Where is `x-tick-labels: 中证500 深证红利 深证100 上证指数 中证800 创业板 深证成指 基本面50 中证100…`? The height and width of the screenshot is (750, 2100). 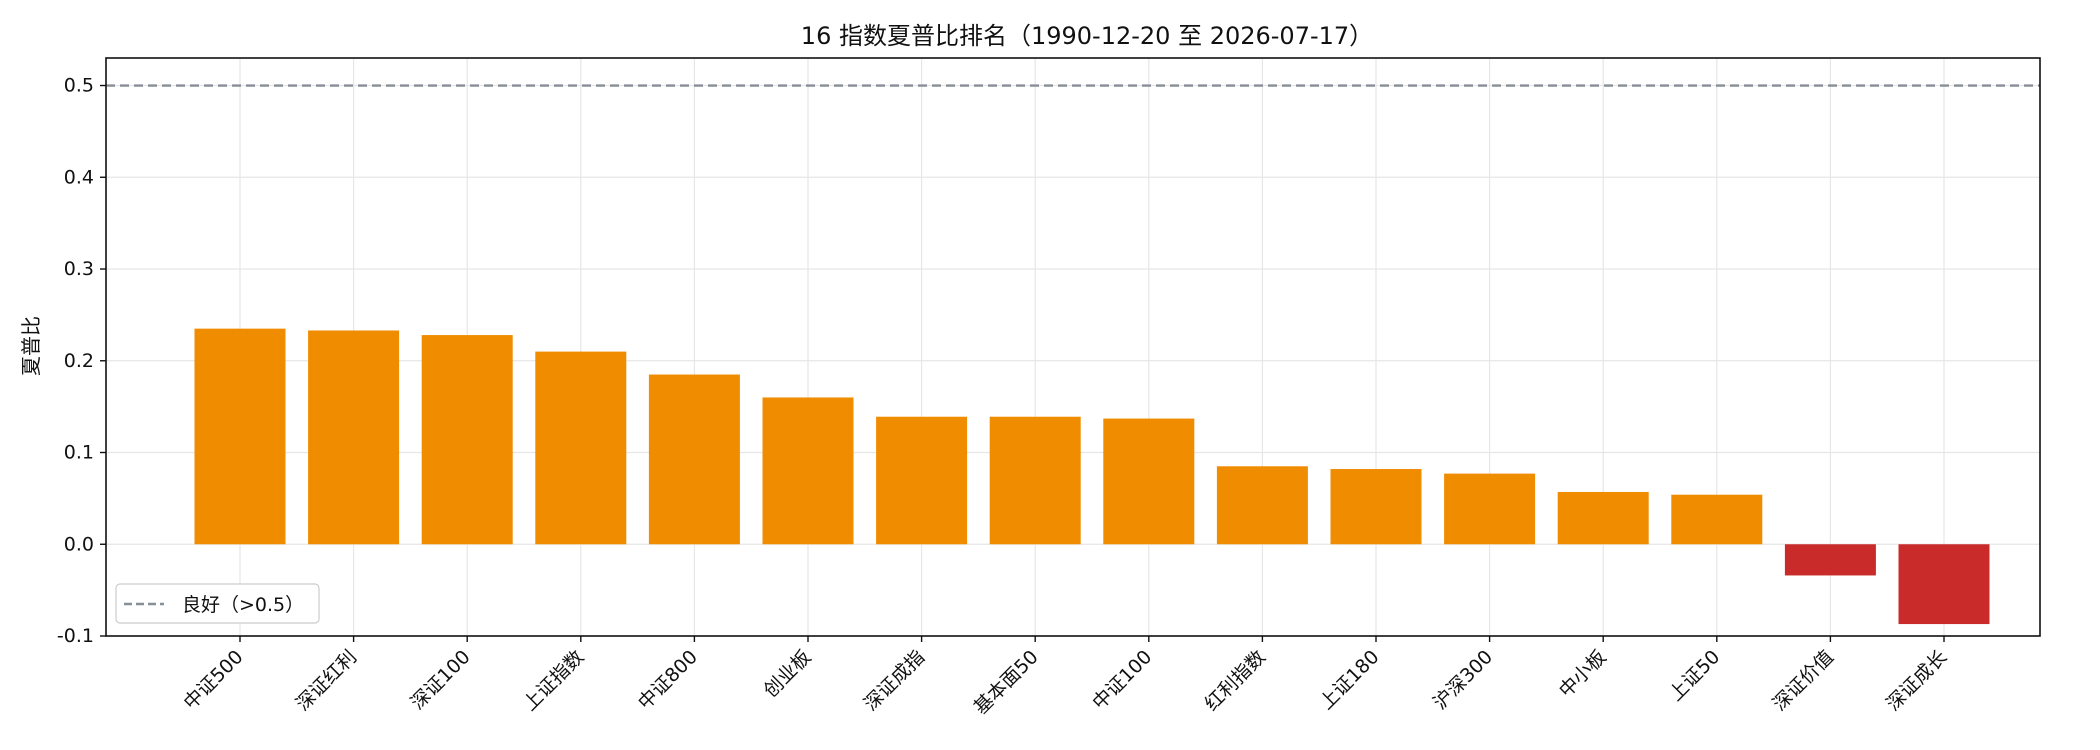
x-tick-labels: 中证500 深证红利 深证100 上证指数 中证800 创业板 深证成指 基本面50 中证100… is located at coordinates (1065, 677).